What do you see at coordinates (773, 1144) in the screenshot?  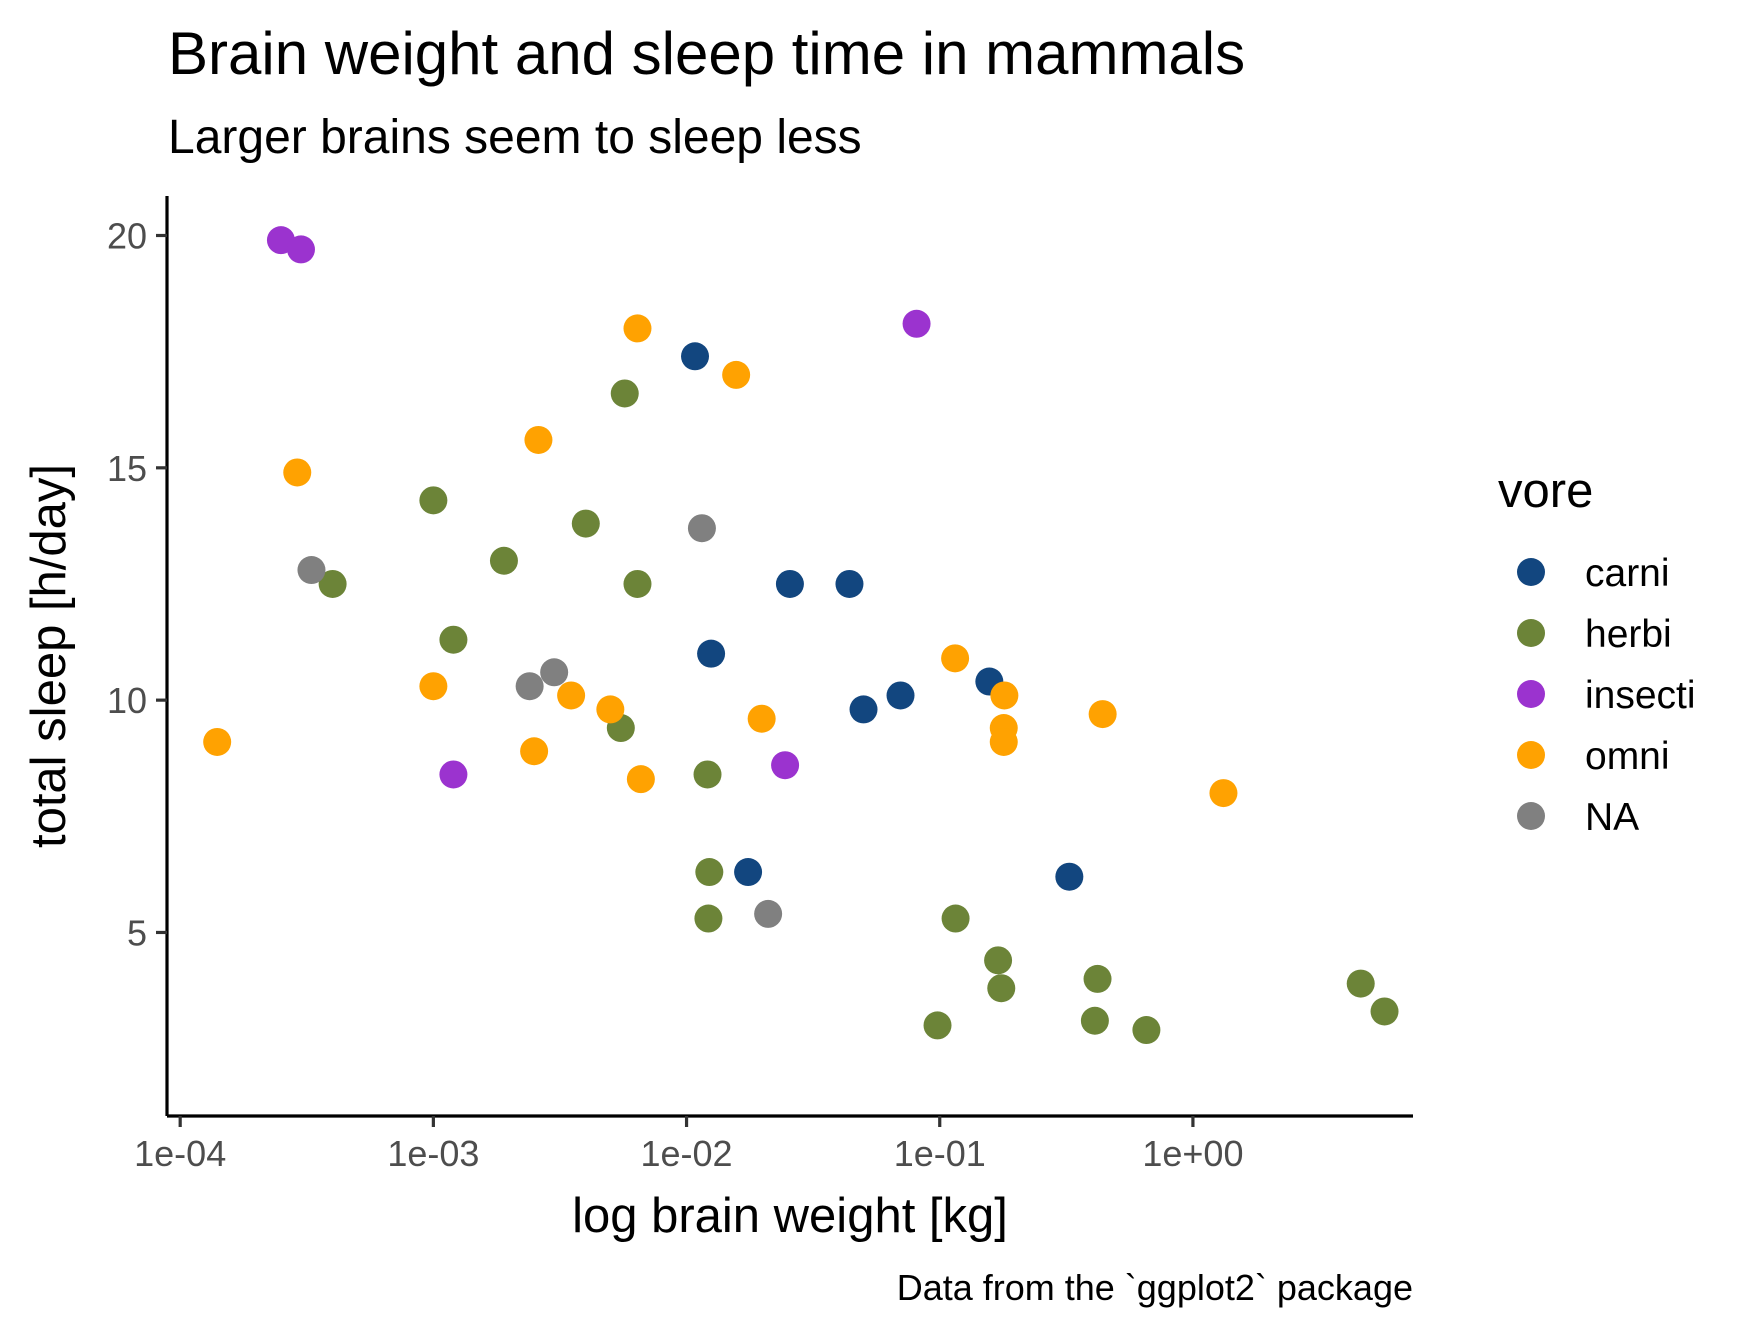 I see `x-axis: 1e-04 1e-03 1e-02 1e-01 1e+00` at bounding box center [773, 1144].